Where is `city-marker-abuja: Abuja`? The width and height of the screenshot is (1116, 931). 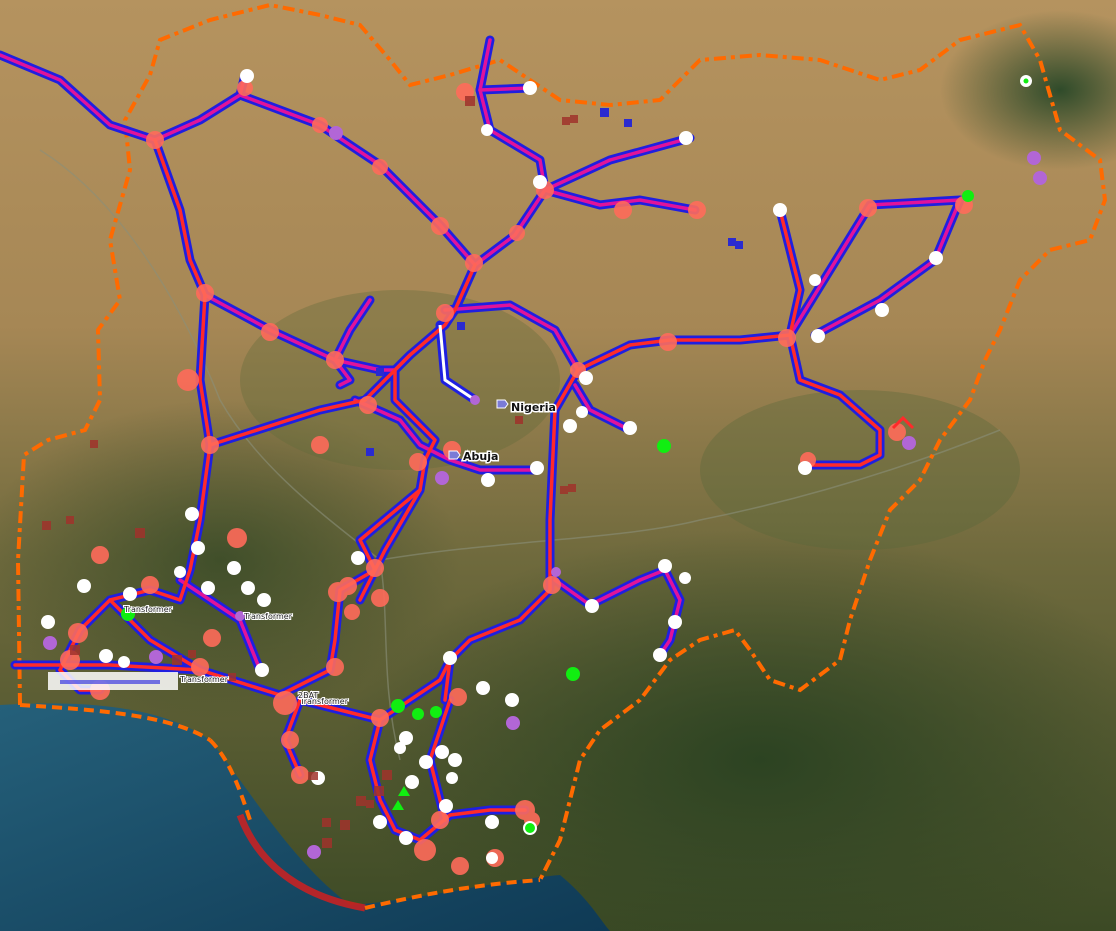
city-marker-abuja: Abuja is located at coordinates (474, 457).